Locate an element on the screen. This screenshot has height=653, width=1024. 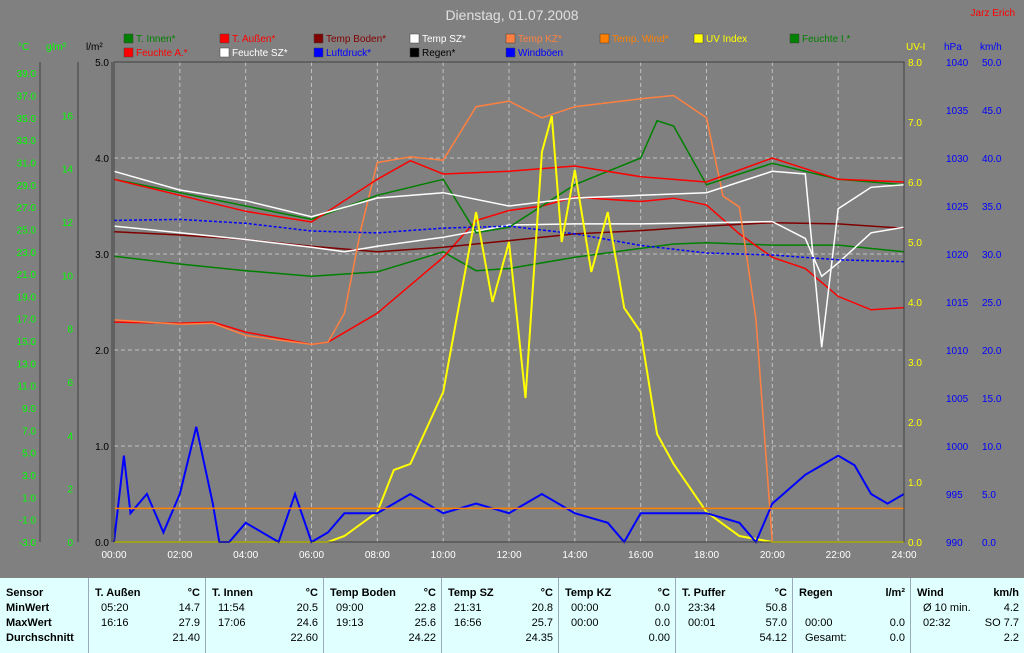
uv-tick-label: 7.0 is located at coordinates (915, 123).